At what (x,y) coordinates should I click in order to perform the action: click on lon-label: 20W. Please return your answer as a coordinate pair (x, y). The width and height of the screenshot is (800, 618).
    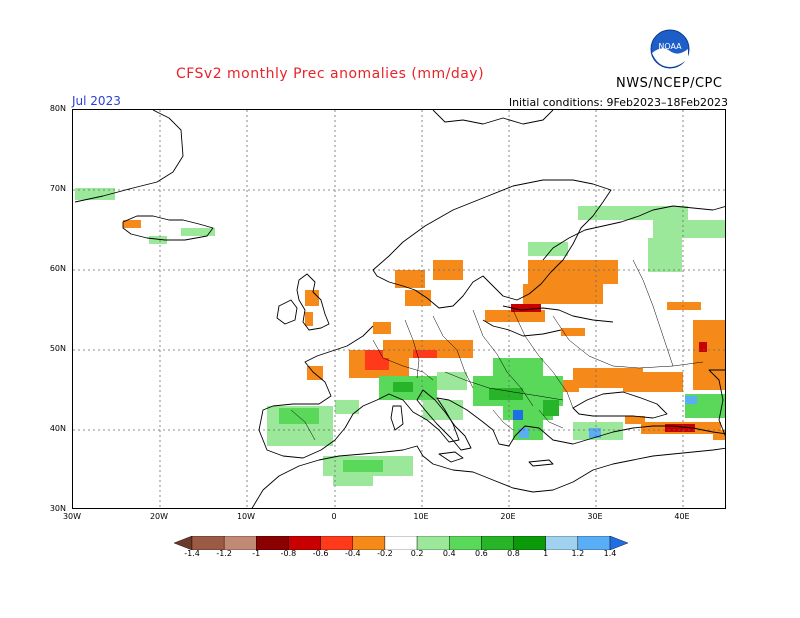
    Looking at the image, I should click on (159, 516).